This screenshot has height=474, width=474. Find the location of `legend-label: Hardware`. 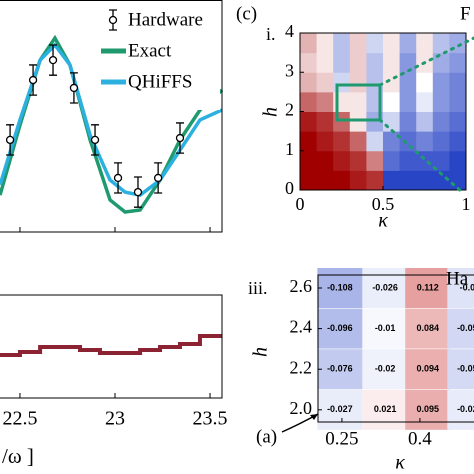

legend-label: Hardware is located at coordinates (165, 19).